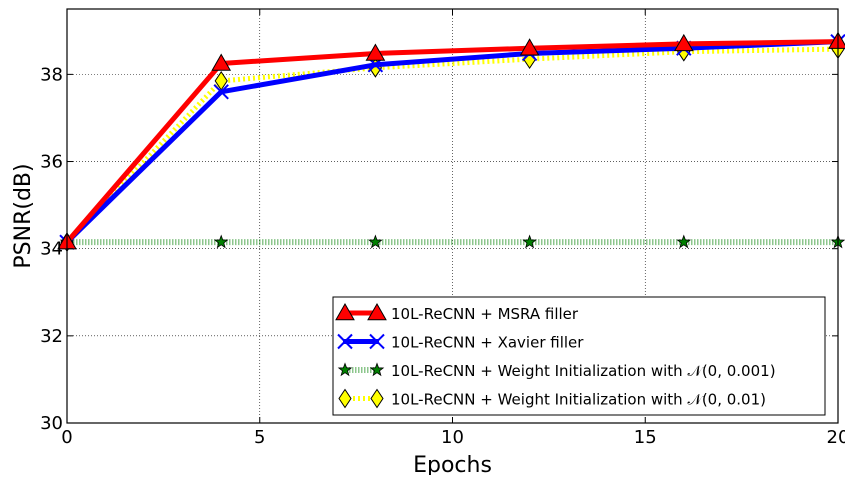  Describe the element at coordinates (51, 74) in the screenshot. I see `y-tick-label: 38` at that location.